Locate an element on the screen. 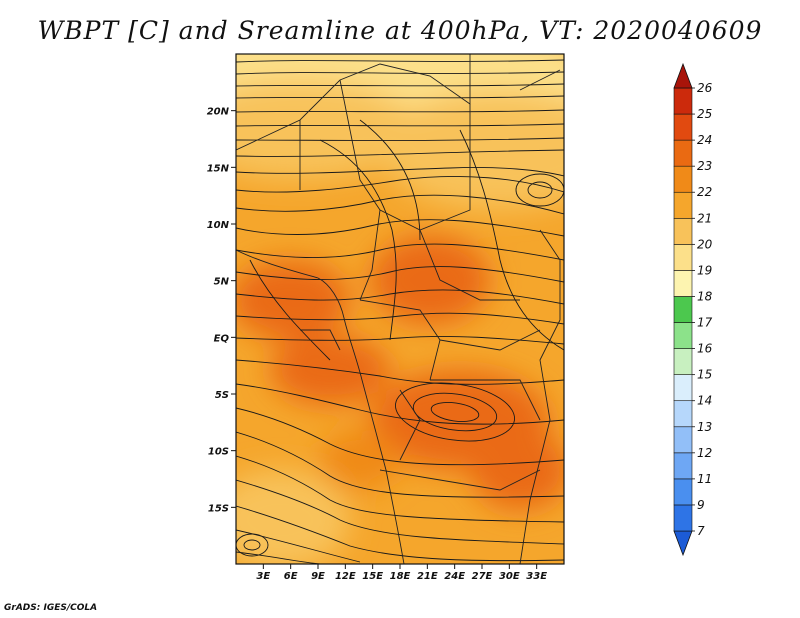 The width and height of the screenshot is (800, 618). lon-label: 24E is located at coordinates (454, 576).